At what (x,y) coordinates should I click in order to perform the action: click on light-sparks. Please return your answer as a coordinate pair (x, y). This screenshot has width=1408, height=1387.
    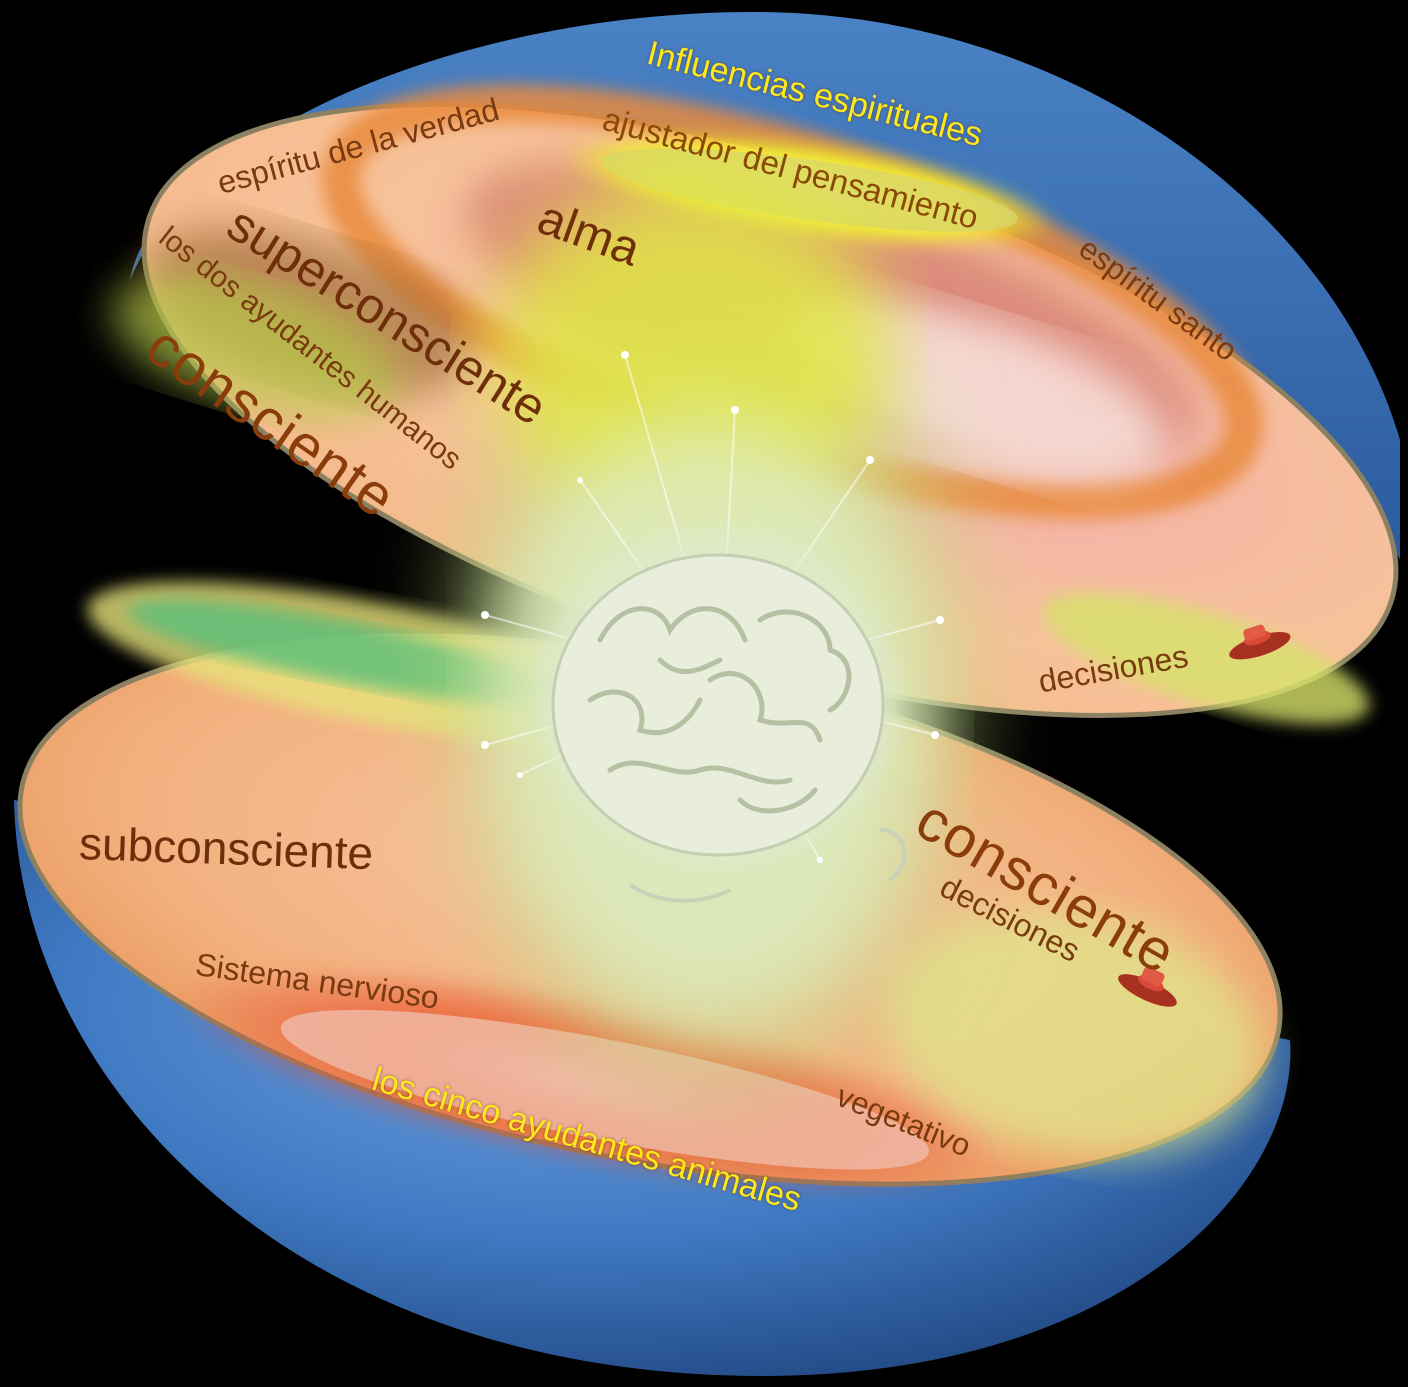
    Looking at the image, I should click on (712, 607).